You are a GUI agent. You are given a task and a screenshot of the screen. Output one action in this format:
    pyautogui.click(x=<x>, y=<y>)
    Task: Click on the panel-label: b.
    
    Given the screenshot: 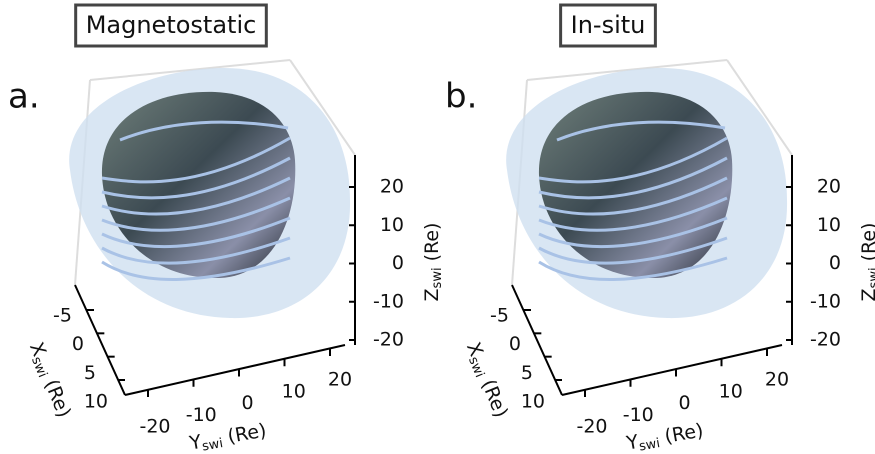 What is the action you would take?
    pyautogui.click(x=461, y=97)
    